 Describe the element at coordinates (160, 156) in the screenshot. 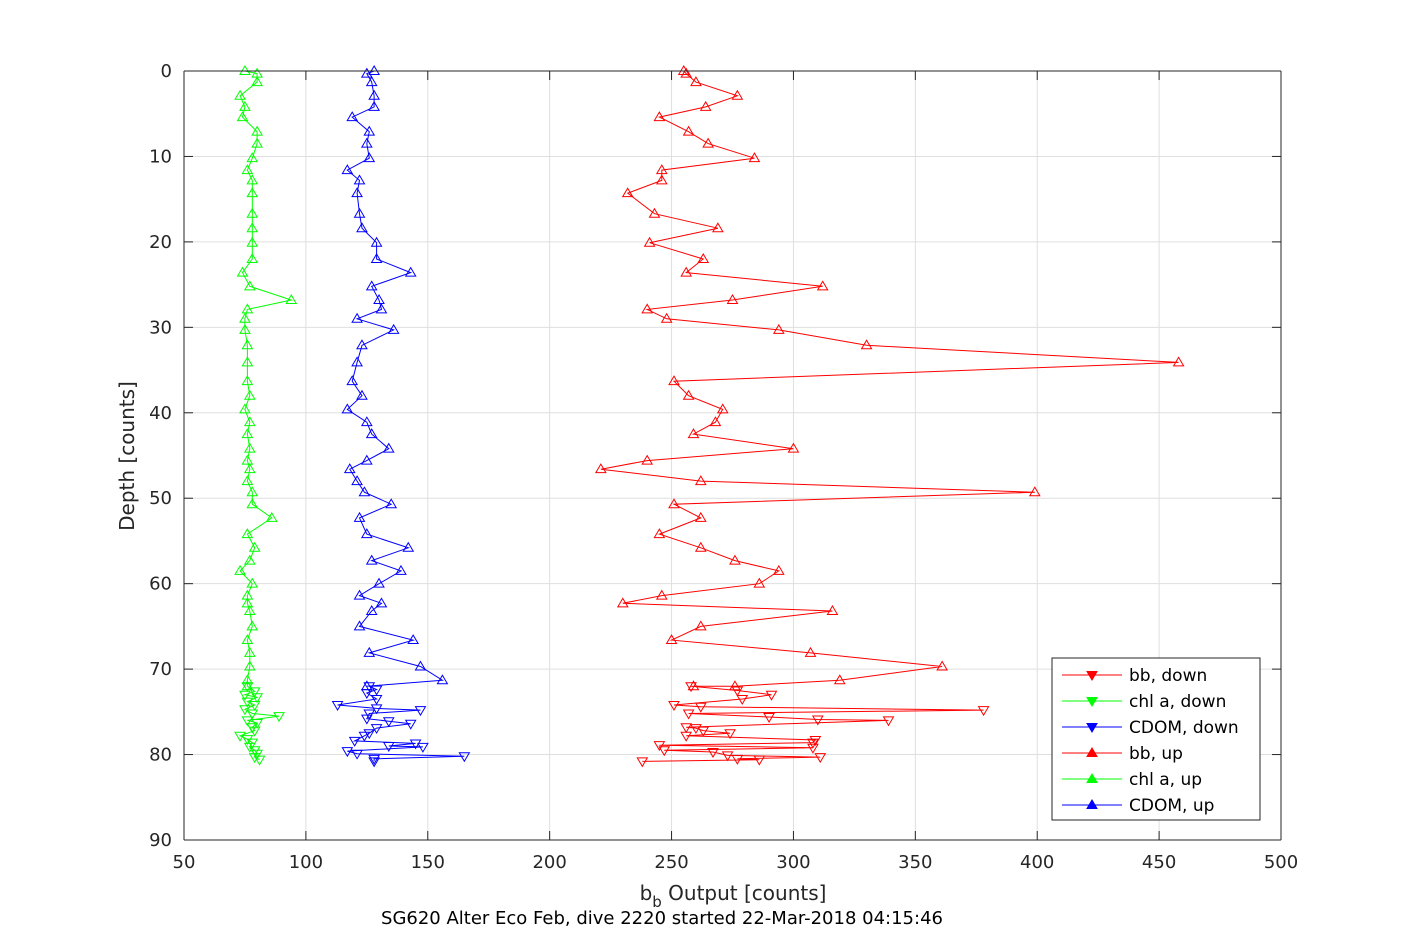

I see `y-tick-label: 10` at that location.